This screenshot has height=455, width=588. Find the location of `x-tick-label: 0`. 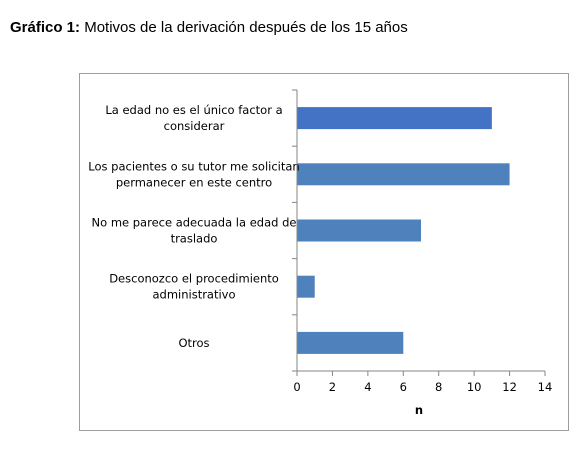

x-tick-label: 0 is located at coordinates (296, 387).